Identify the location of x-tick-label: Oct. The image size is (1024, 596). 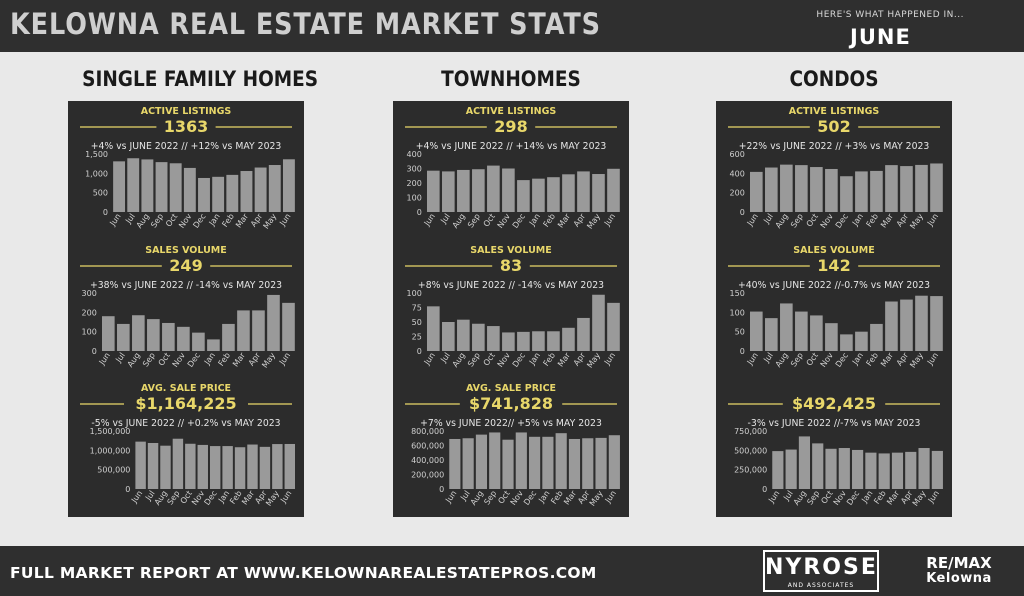
(812, 359).